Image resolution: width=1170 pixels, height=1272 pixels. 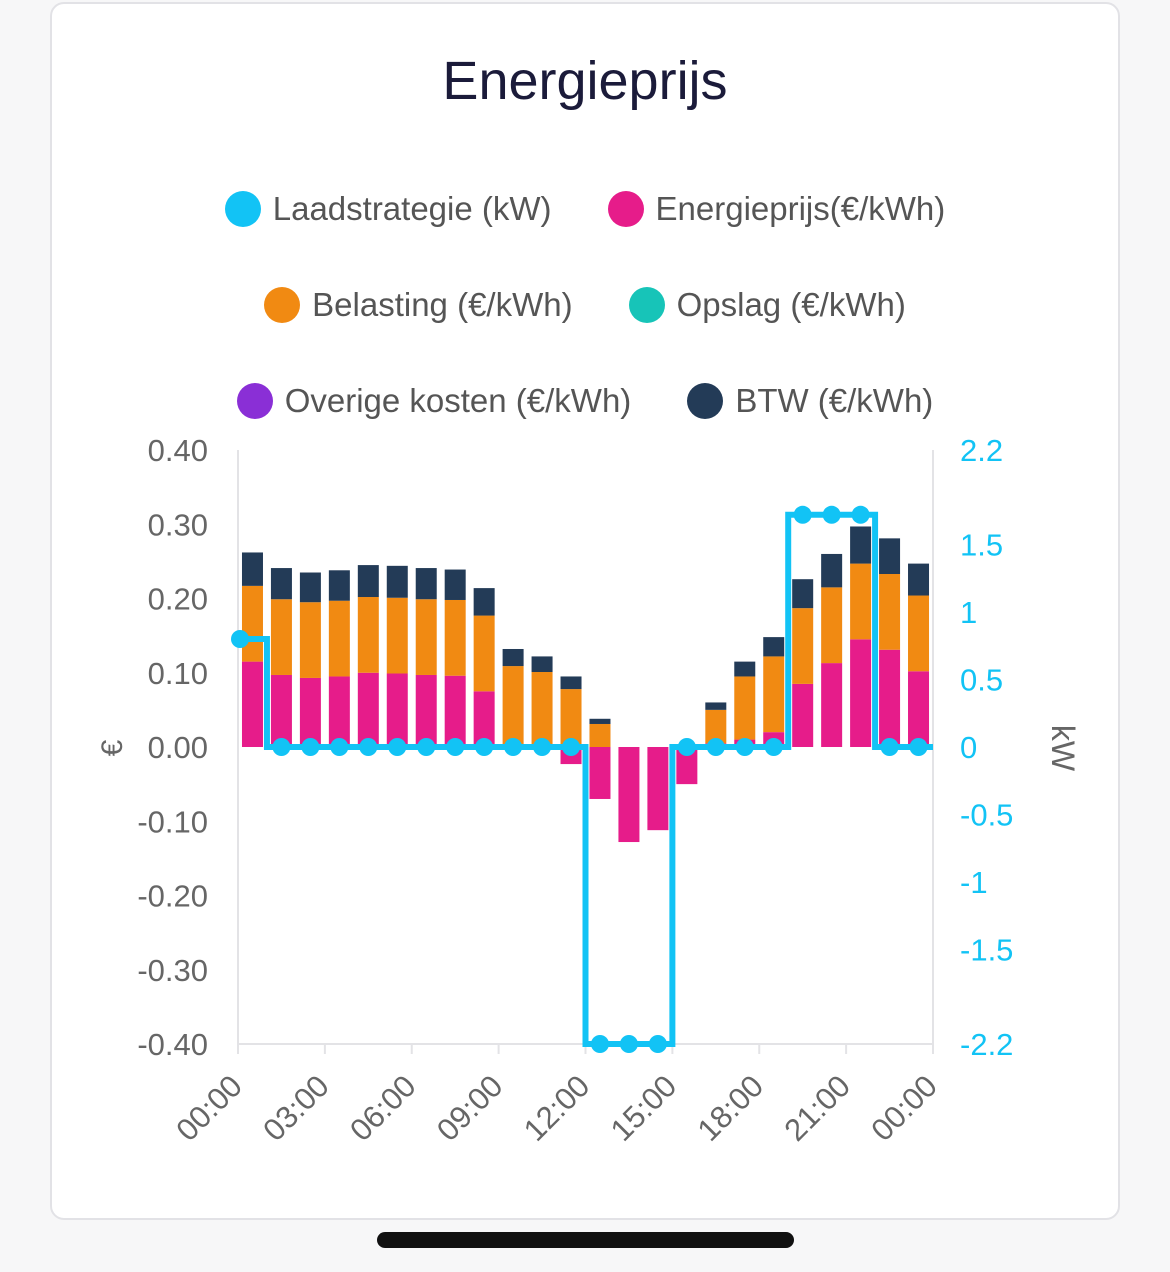 I want to click on legend-dot-btw, so click(x=705, y=401).